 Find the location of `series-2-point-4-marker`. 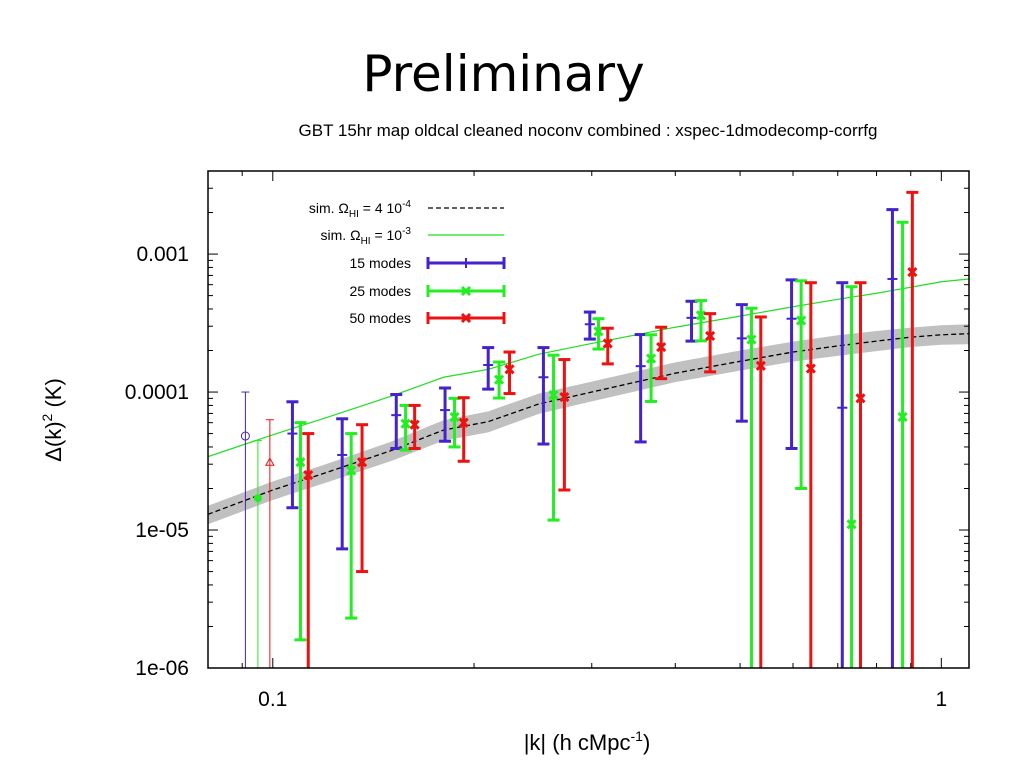

series-2-point-4-marker is located at coordinates (454, 417).